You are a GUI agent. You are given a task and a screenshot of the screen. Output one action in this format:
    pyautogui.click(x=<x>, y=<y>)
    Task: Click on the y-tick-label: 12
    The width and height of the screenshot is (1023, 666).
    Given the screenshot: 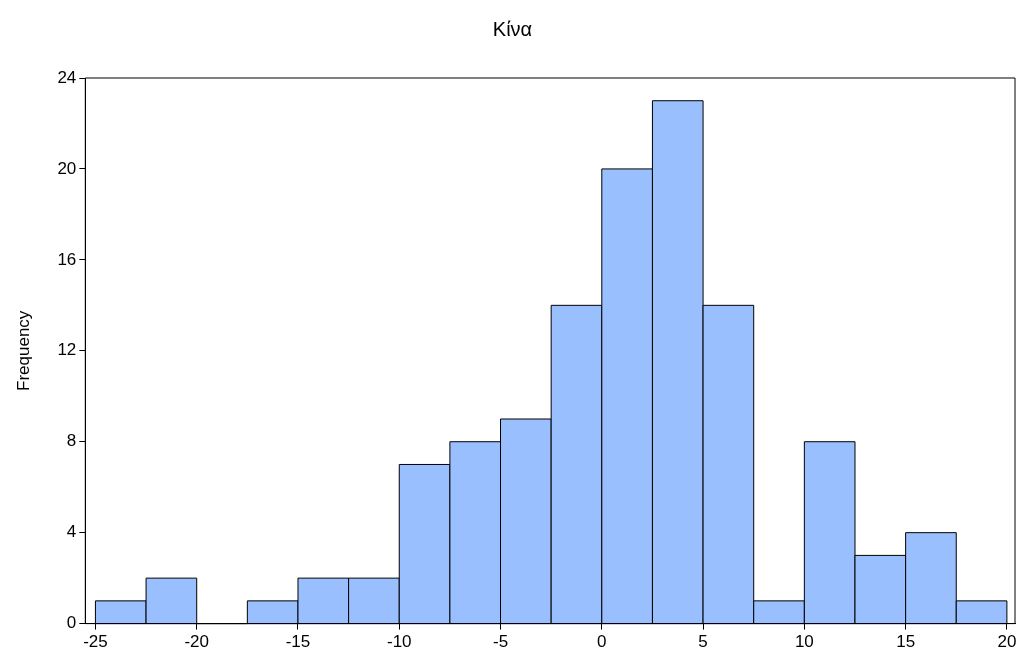 What is the action you would take?
    pyautogui.click(x=67, y=350)
    